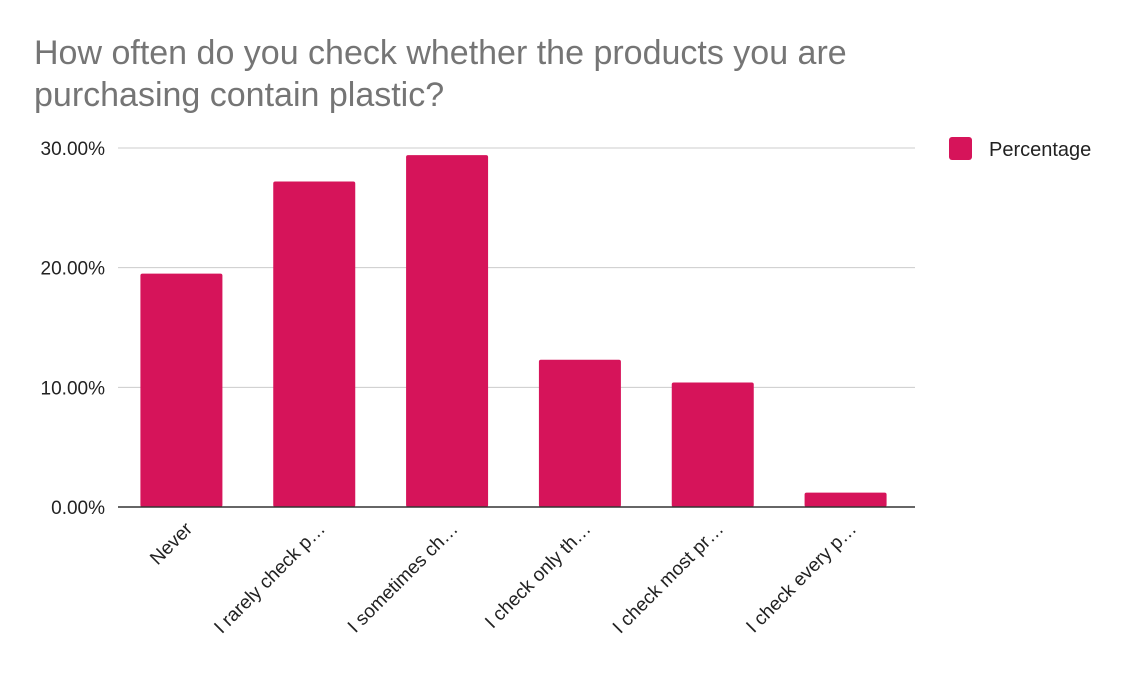 The width and height of the screenshot is (1132, 680). I want to click on legend-swatch, so click(960, 148).